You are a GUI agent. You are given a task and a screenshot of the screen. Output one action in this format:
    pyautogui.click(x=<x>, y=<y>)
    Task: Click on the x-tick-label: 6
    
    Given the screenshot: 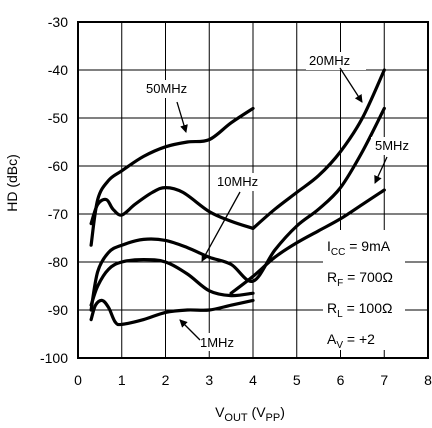 What is the action you would take?
    pyautogui.click(x=341, y=380)
    